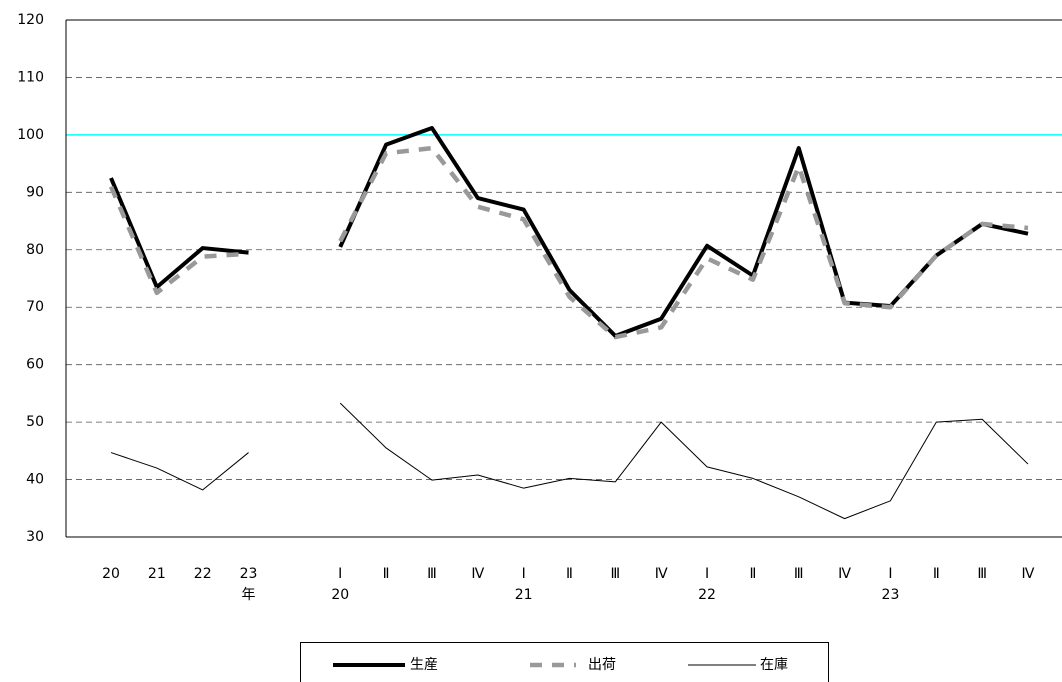 The image size is (1062, 682). What do you see at coordinates (35, 537) in the screenshot?
I see `y-tick-label: 30` at bounding box center [35, 537].